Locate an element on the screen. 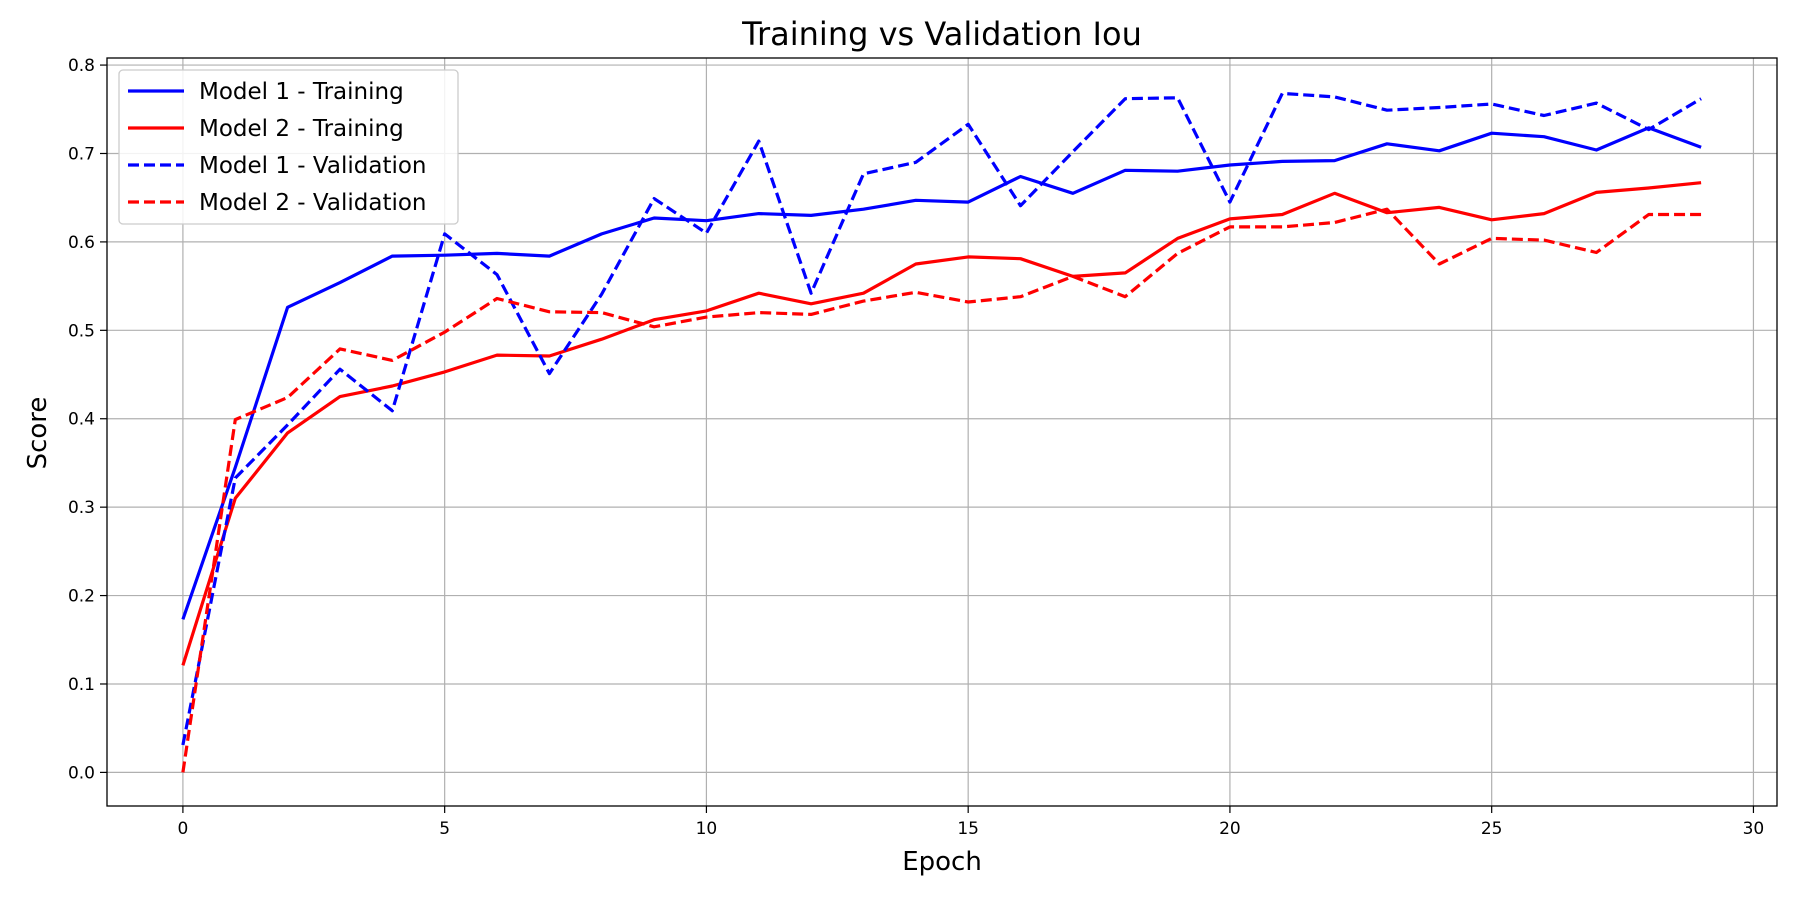 This screenshot has height=900, width=1800. x-tick-label: 20 is located at coordinates (1230, 829).